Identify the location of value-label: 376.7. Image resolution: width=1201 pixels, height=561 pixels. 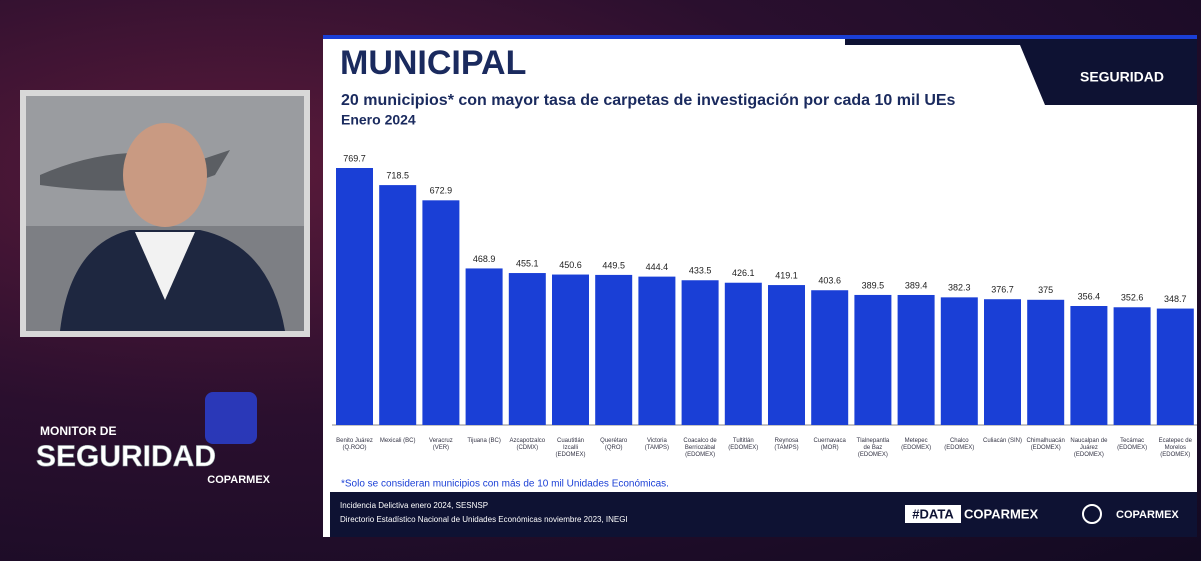
(1002, 290).